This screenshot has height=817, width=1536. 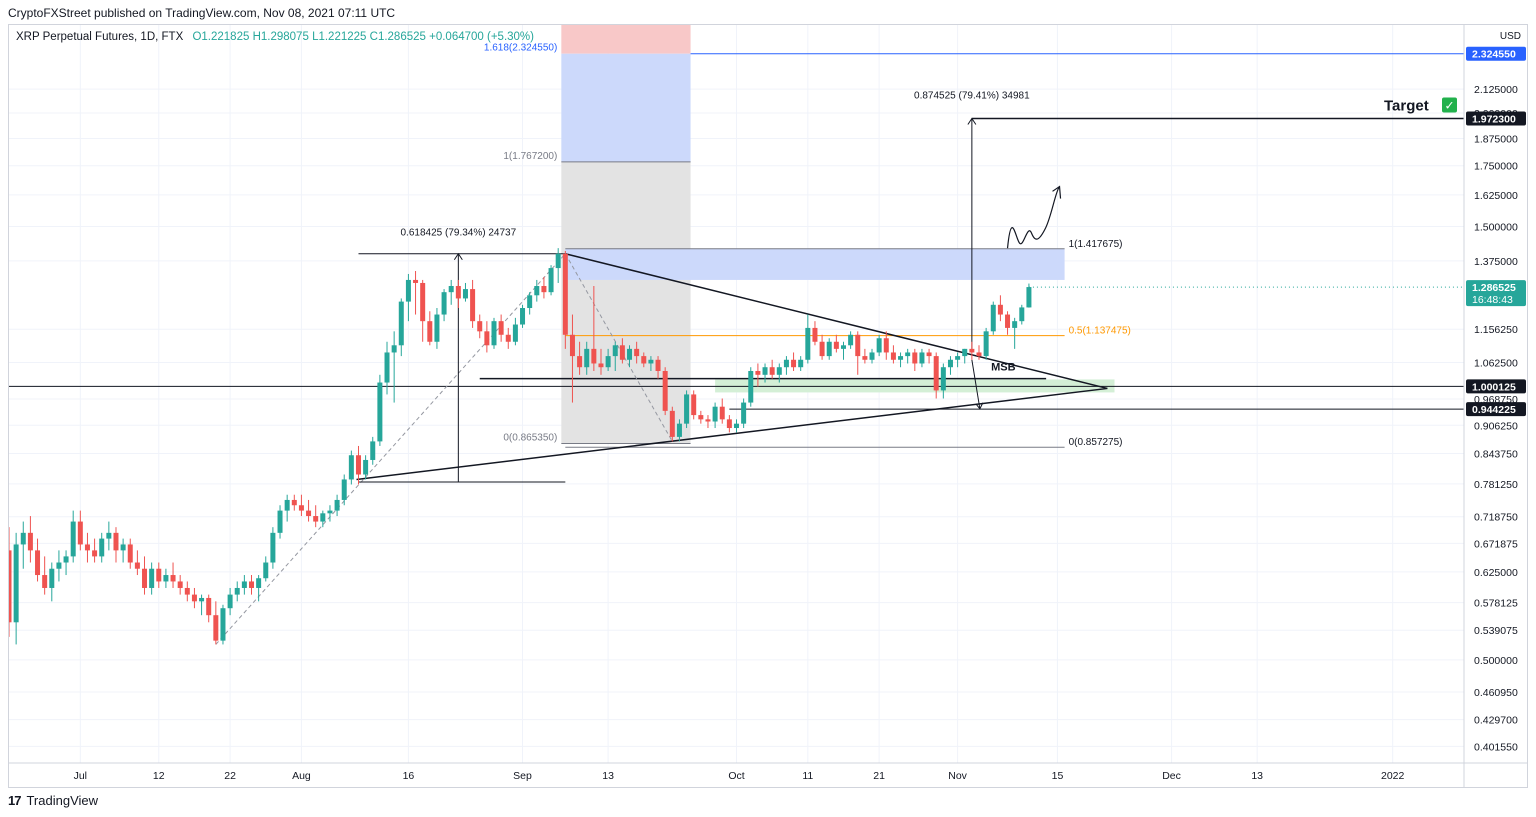 What do you see at coordinates (1496, 573) in the screenshot?
I see `y-tick-label: 0.625000` at bounding box center [1496, 573].